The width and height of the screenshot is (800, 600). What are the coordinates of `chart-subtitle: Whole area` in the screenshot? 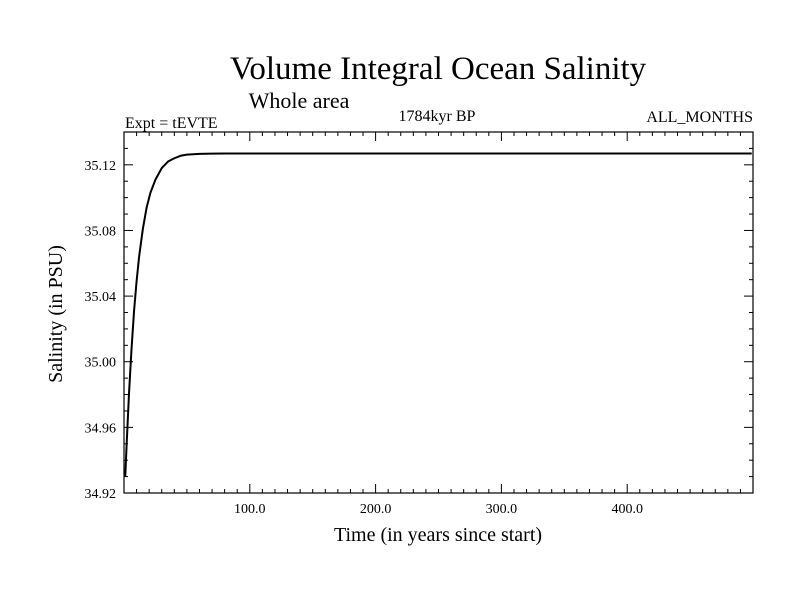 It's located at (299, 100).